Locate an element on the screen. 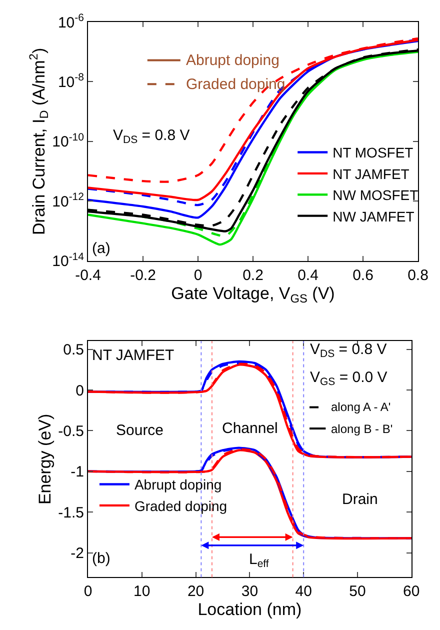 The height and width of the screenshot is (630, 440). annotation: V$_{GS}$ = 0.0 V is located at coordinates (349, 378).